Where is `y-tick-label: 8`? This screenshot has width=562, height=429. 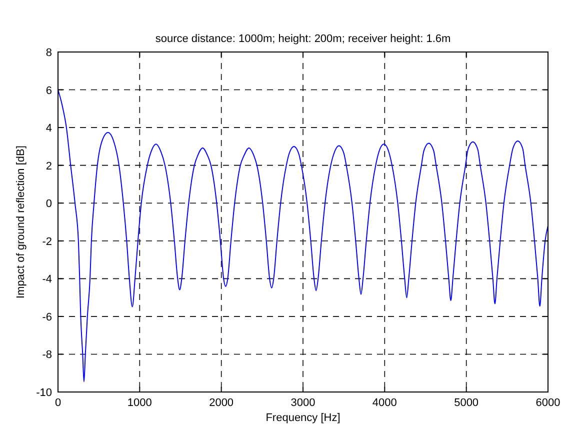 y-tick-label: 8 is located at coordinates (49, 53).